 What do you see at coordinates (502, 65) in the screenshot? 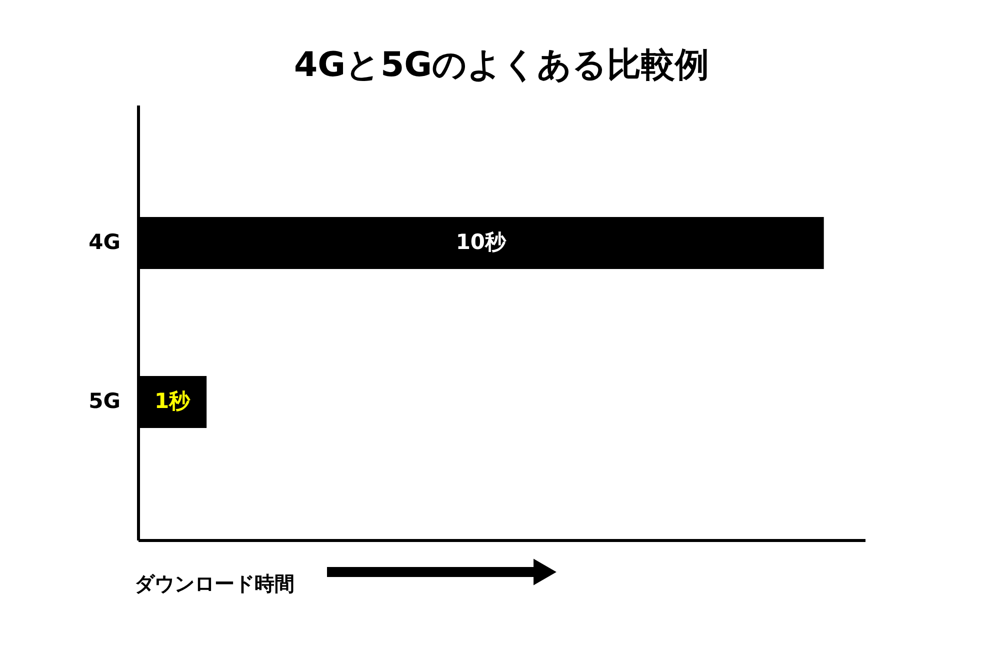
I see `chart-title: 4Gと5Gのよくある比較例` at bounding box center [502, 65].